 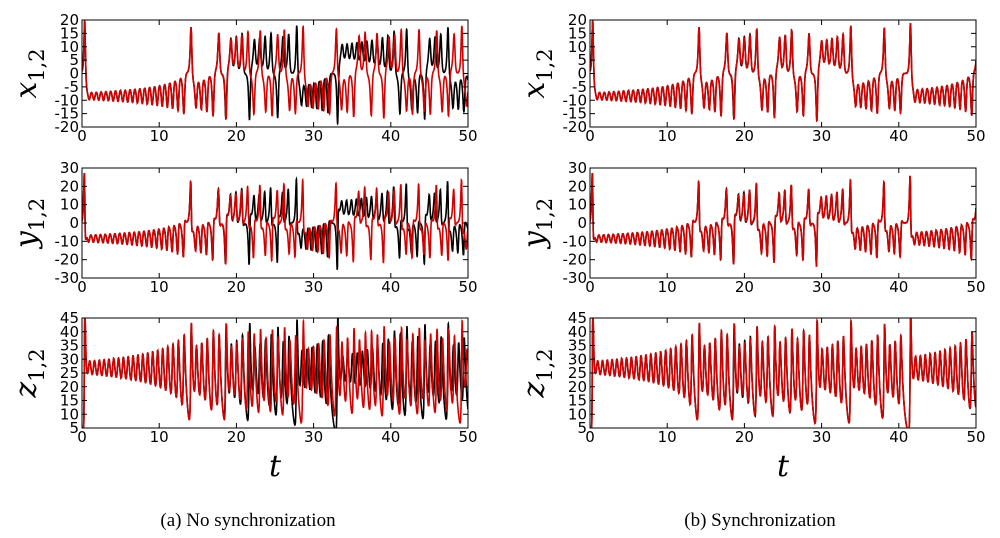 I want to click on y-tick-label: 25, so click(x=69, y=373).